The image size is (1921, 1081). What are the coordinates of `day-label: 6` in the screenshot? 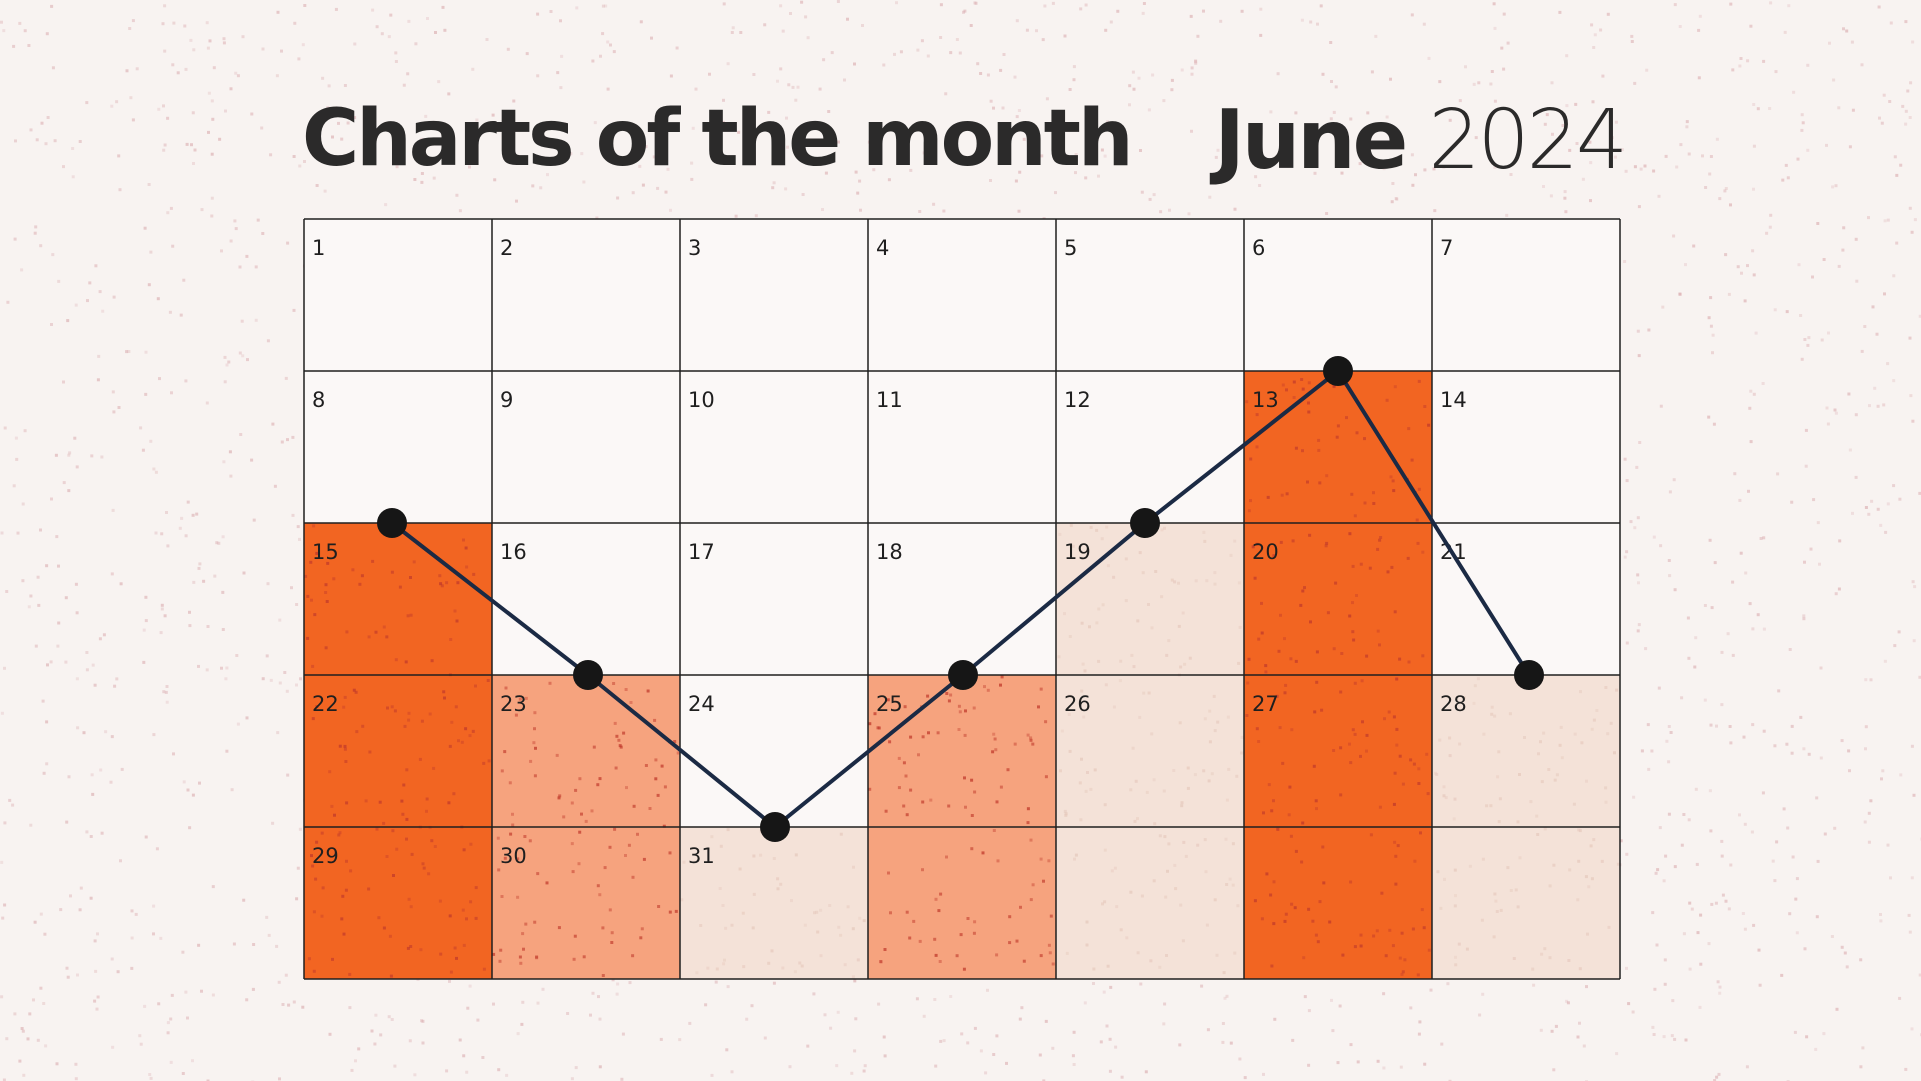 It's located at (1258, 248).